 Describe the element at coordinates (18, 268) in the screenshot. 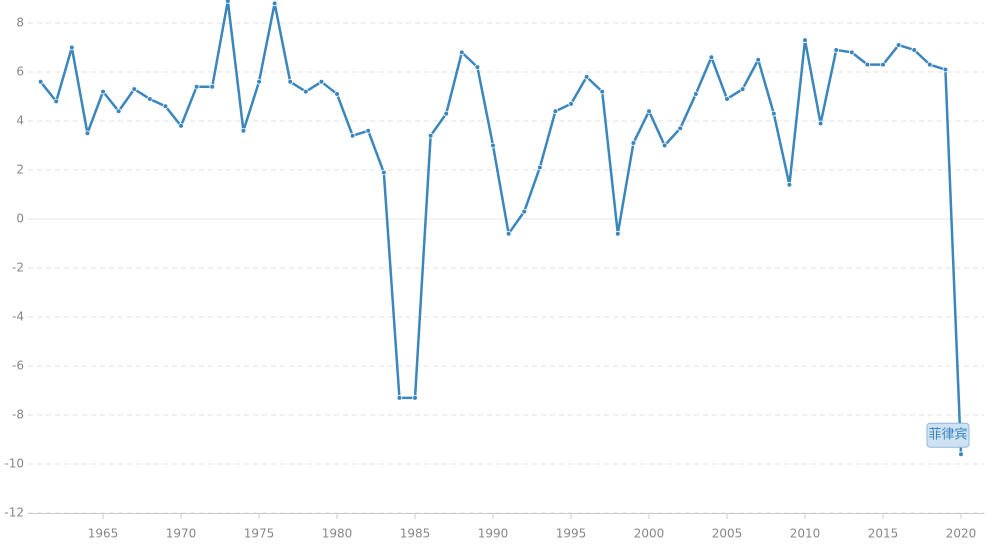

I see `y-tick-label: -2` at that location.